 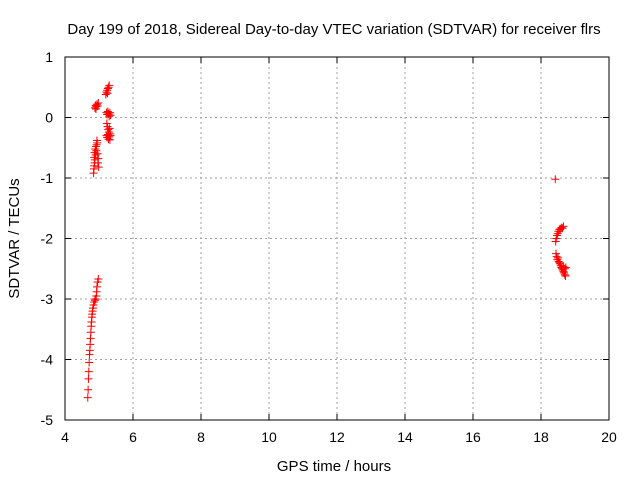 I want to click on y-tick-label: -4, so click(x=47, y=360).